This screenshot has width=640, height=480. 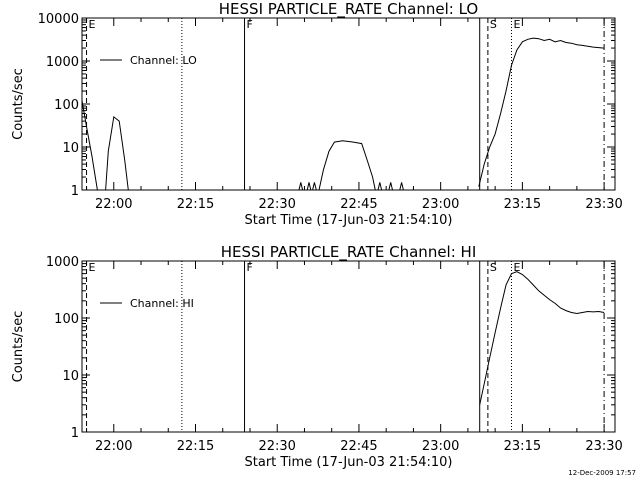 What do you see at coordinates (58, 19) in the screenshot?
I see `y-tick-label: 10000` at bounding box center [58, 19].